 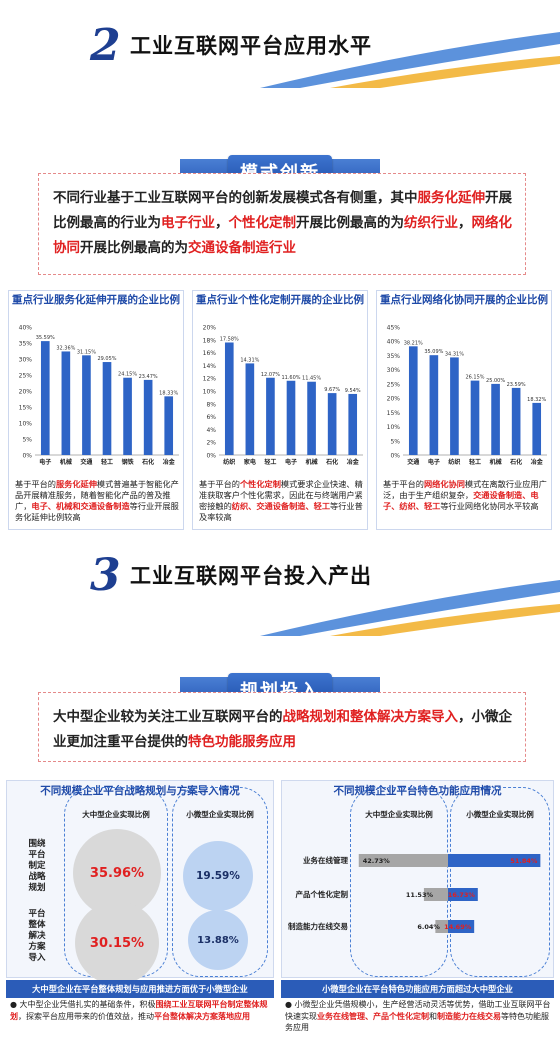 What do you see at coordinates (211, 417) in the screenshot?
I see `y-tick-label: 6%` at bounding box center [211, 417].